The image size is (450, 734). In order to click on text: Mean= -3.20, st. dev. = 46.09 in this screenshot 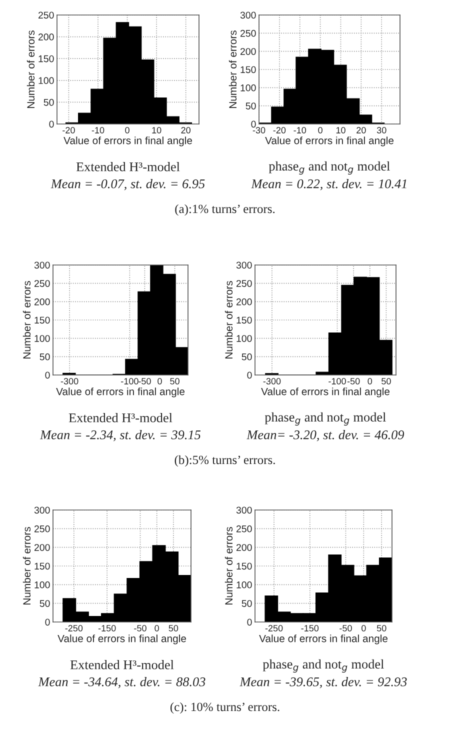, I will do `click(325, 436)`.